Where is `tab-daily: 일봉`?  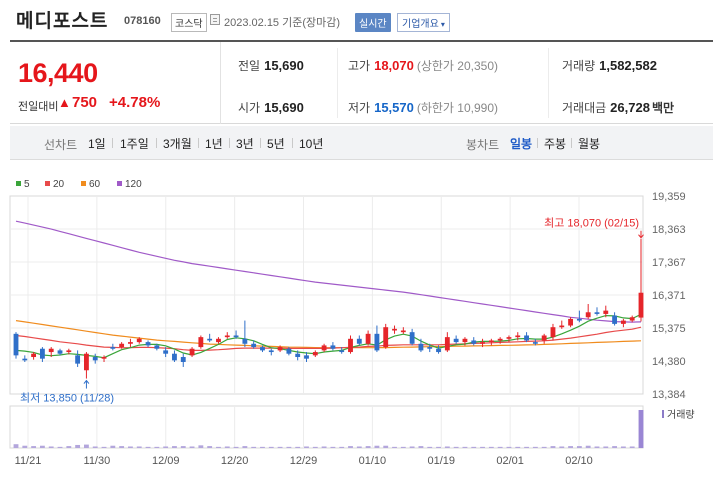
tab-daily: 일봉 is located at coordinates (521, 144).